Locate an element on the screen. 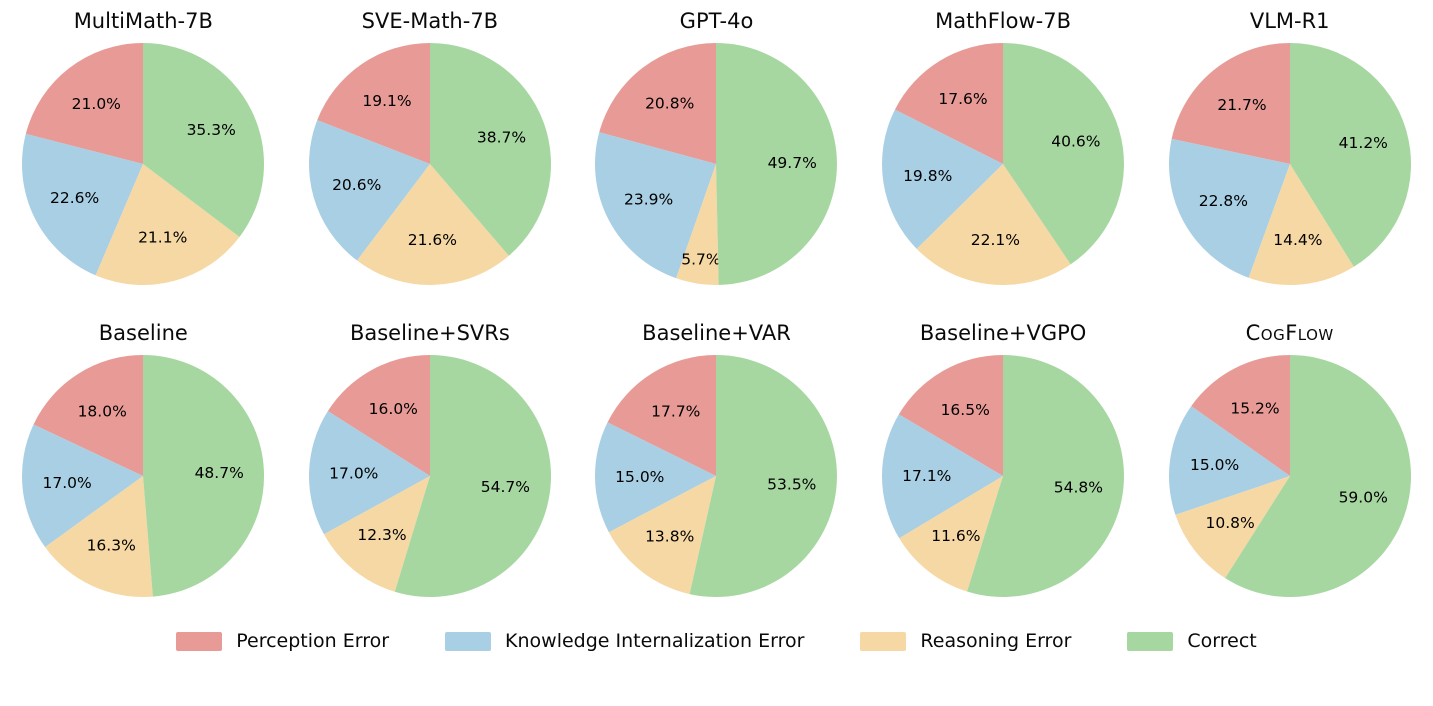  pie-chart-gpt-4o: GPT-4o 20.8% 23.9% 5.7% 49.7% is located at coordinates (716, 149).